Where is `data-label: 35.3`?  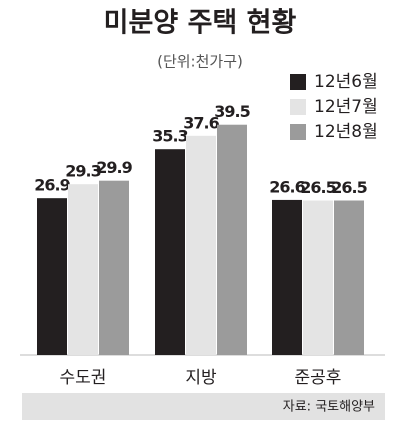 data-label: 35.3 is located at coordinates (169, 136).